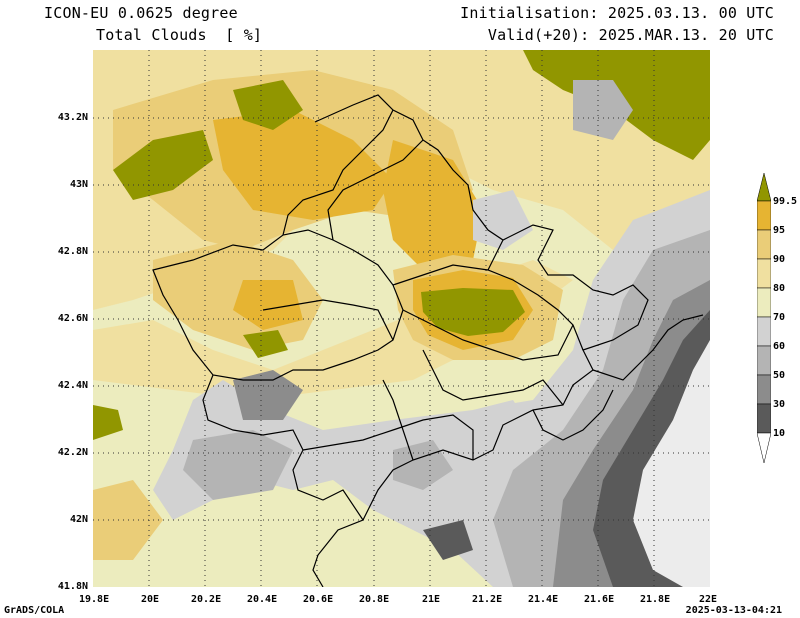  Describe the element at coordinates (72, 251) in the screenshot. I see `lat-label: 42.8N` at that location.